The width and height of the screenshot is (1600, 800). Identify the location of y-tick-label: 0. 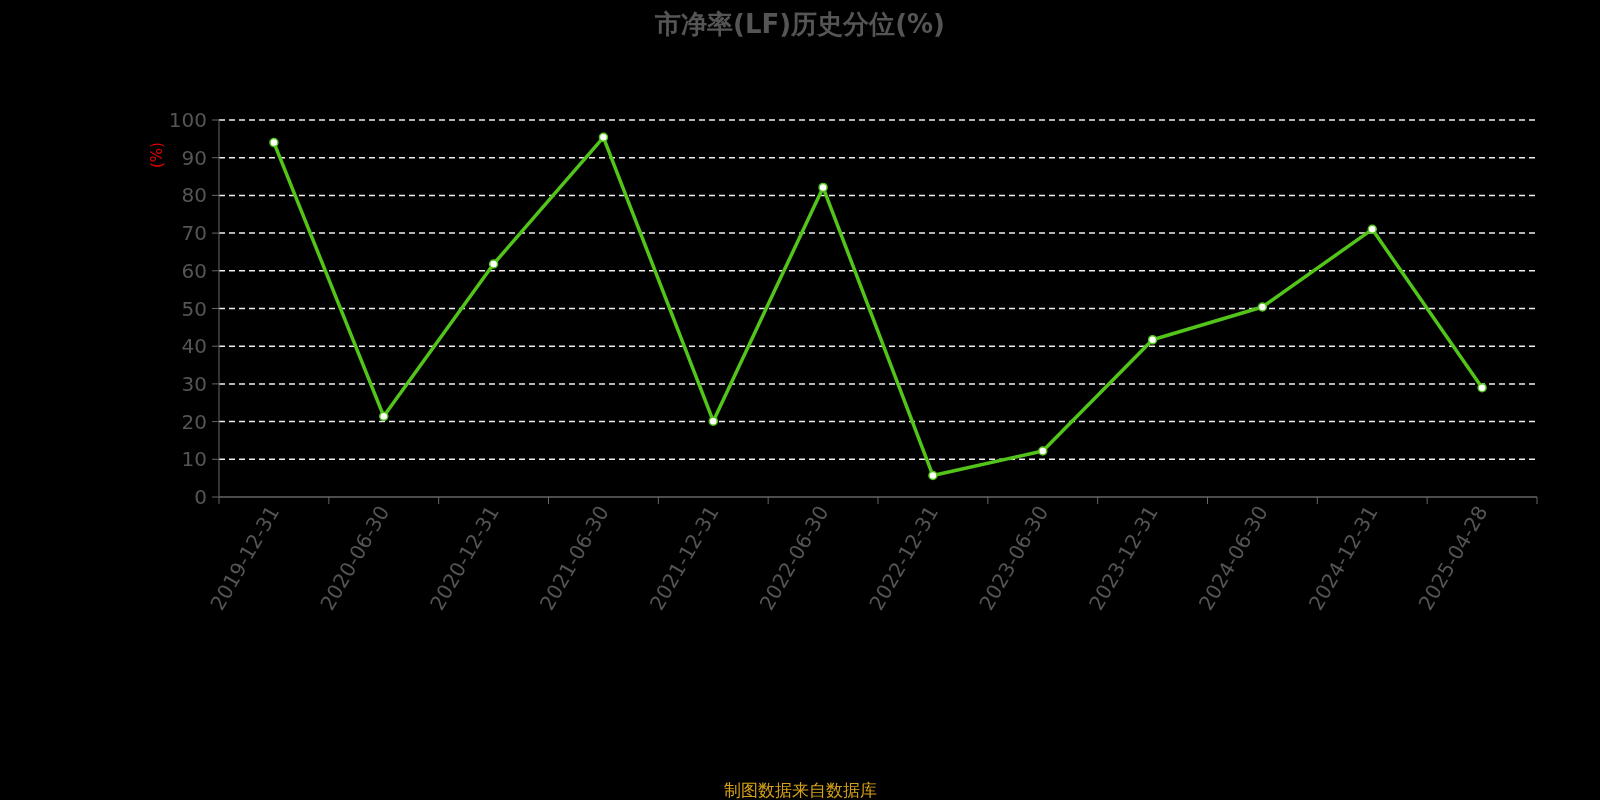
(200, 497).